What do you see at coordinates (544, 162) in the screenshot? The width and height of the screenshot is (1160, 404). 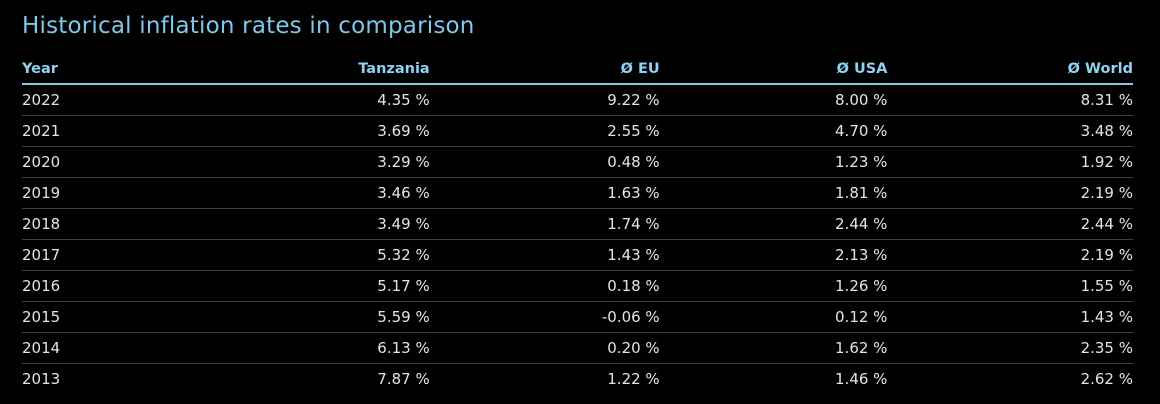 I see `inflation-value-cell: 0.48 %` at bounding box center [544, 162].